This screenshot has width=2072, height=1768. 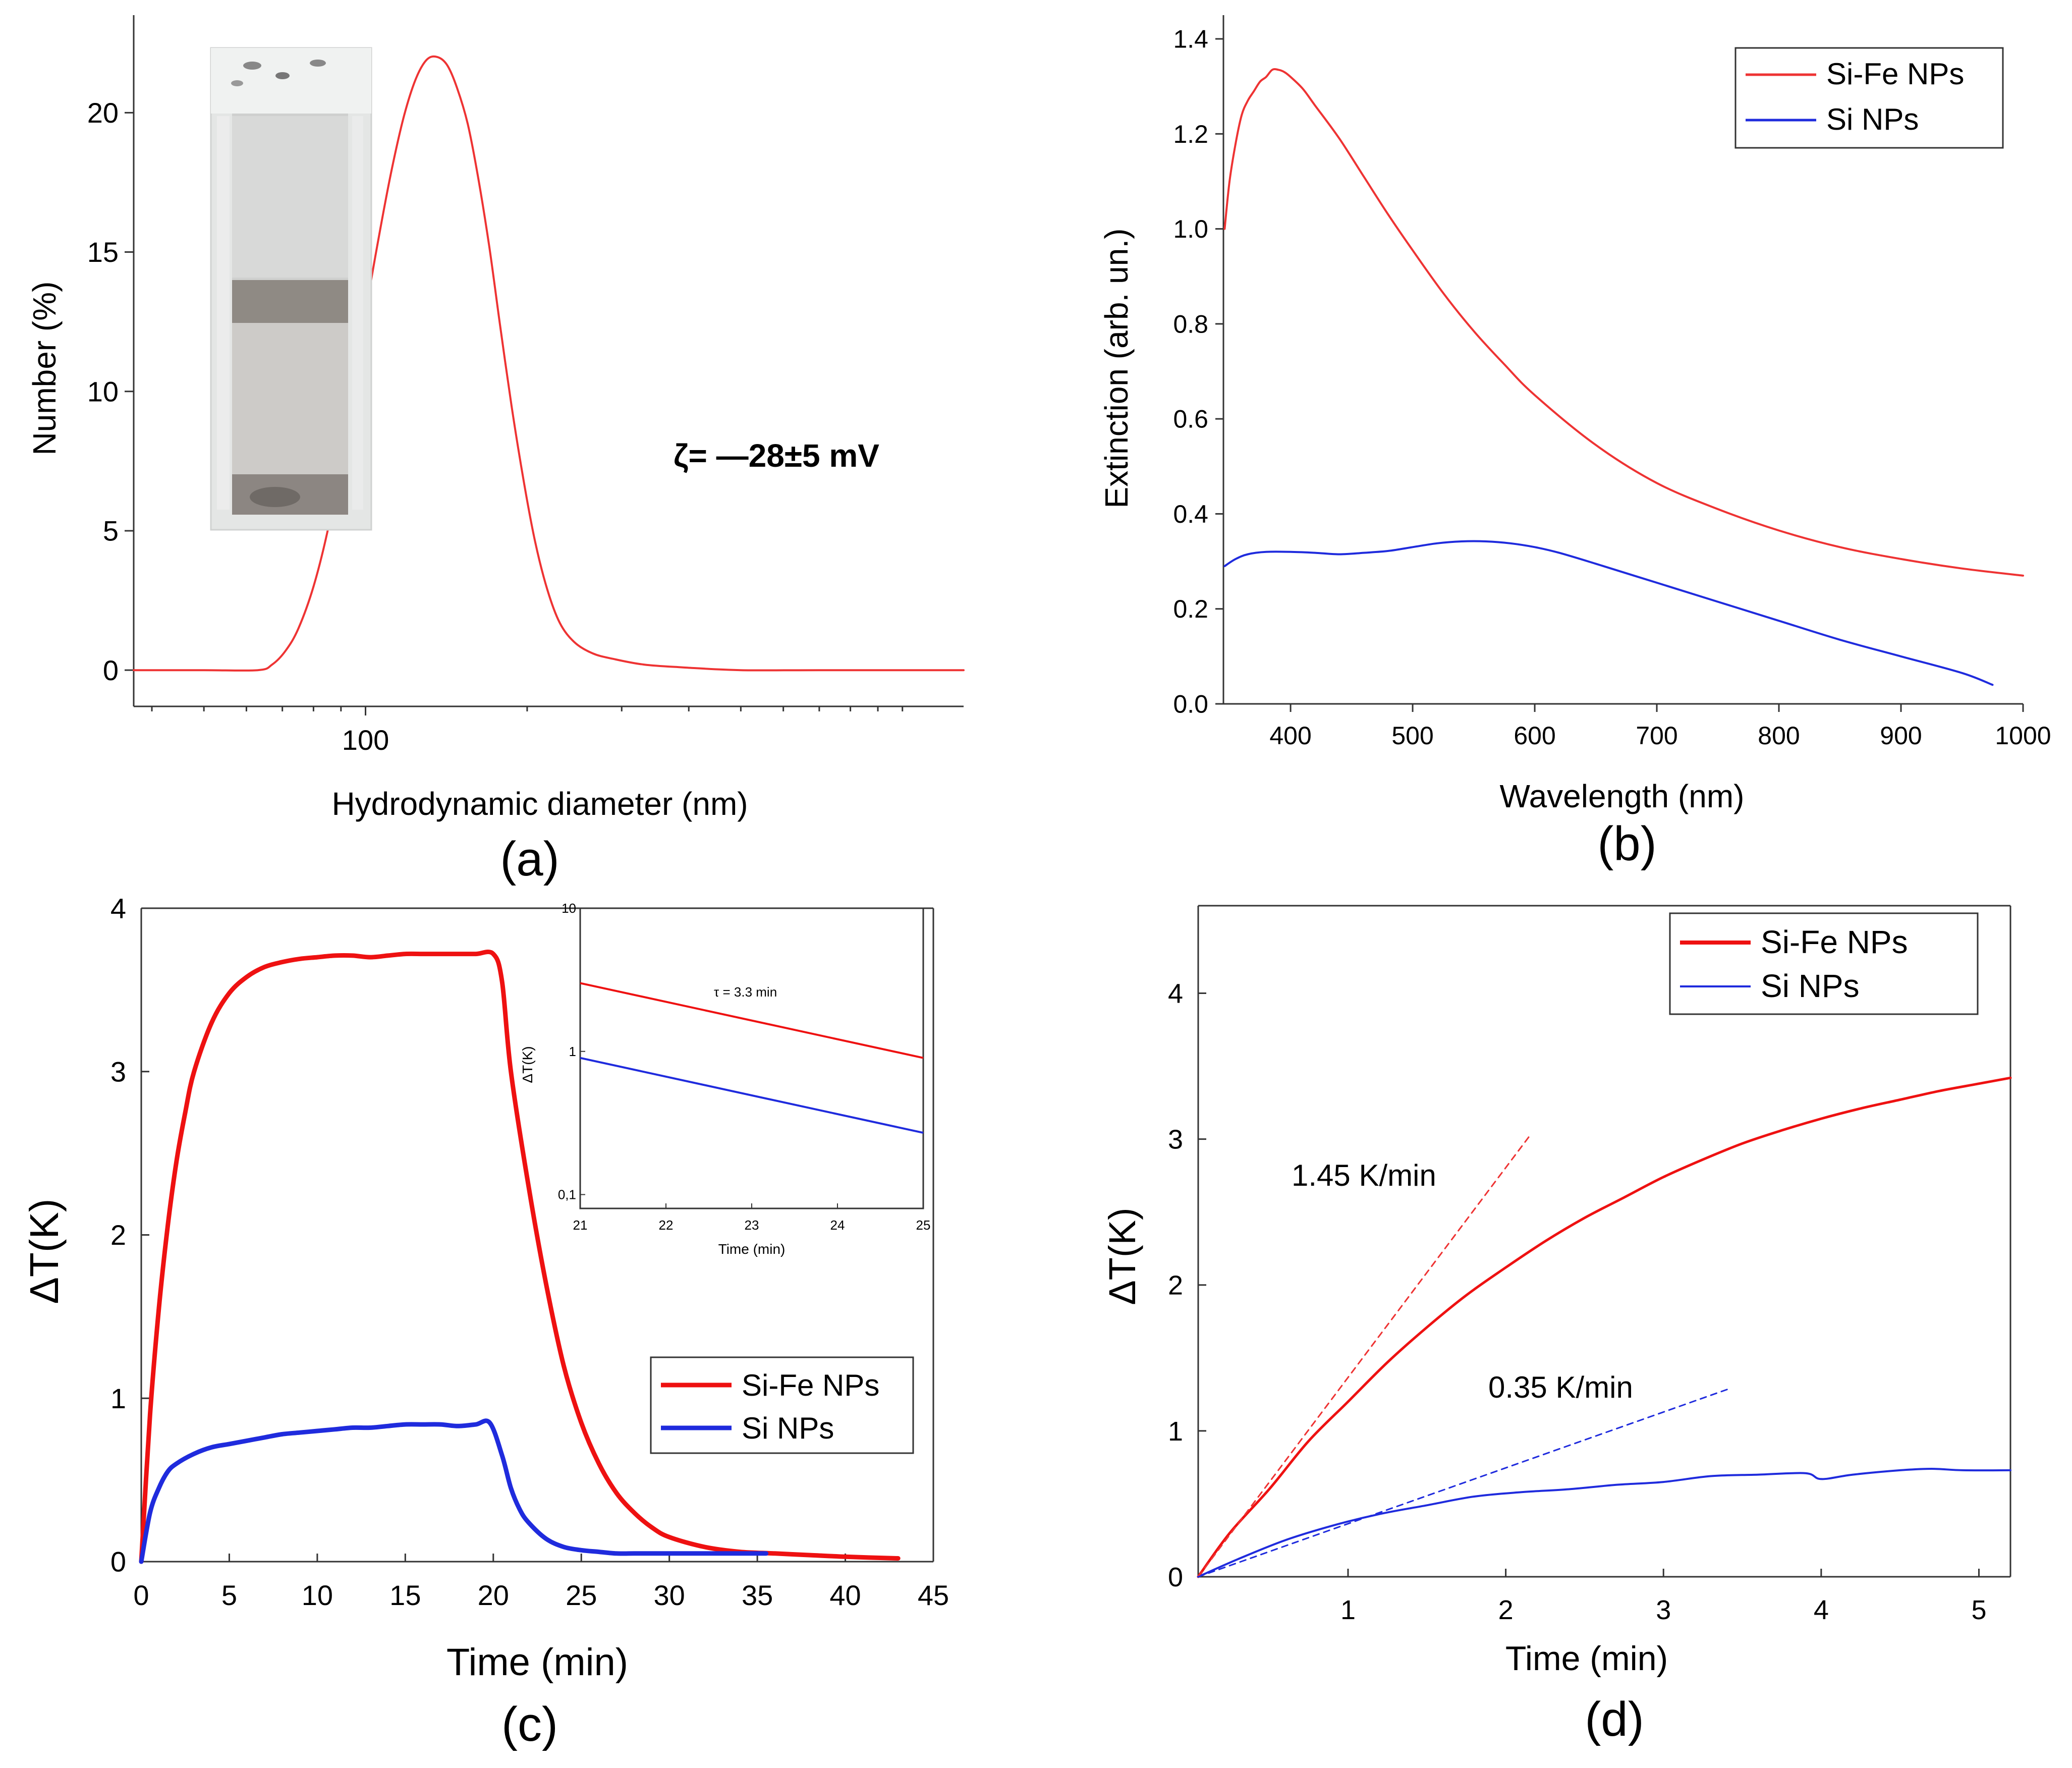 I want to click on y-tick-label: 0.6, so click(x=1190, y=419).